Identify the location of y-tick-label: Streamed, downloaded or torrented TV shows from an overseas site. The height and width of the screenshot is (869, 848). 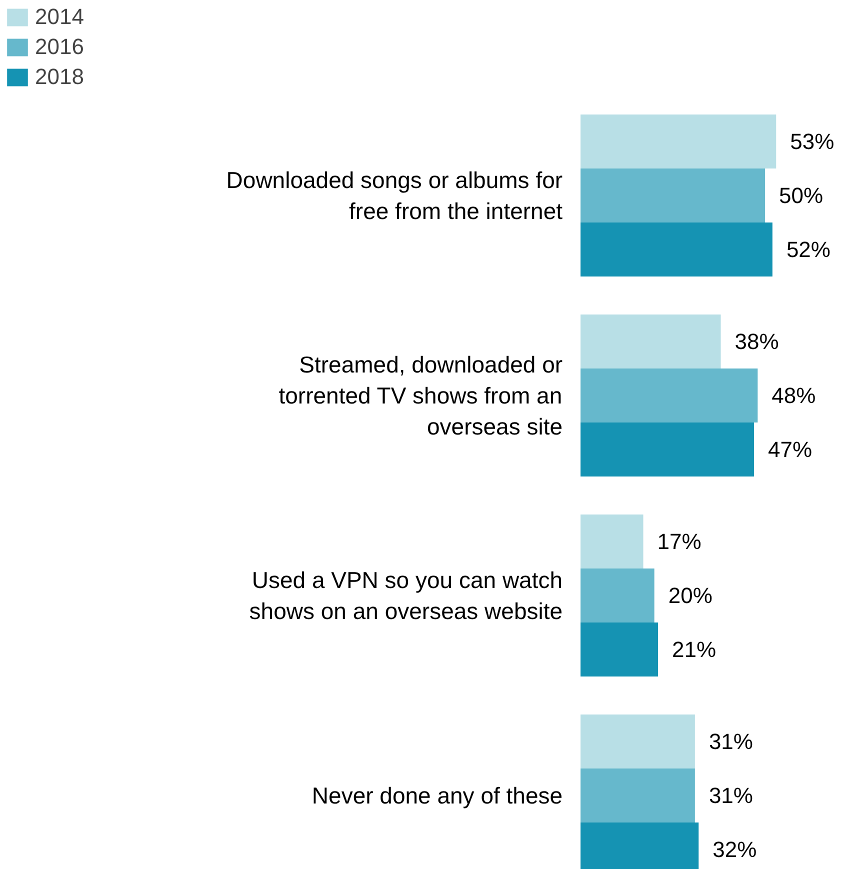
(420, 395).